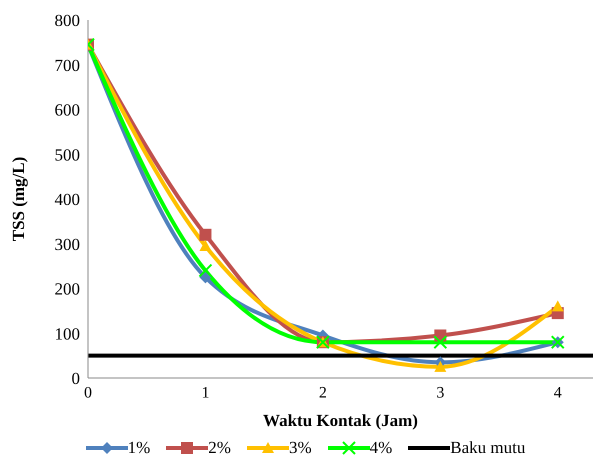 This screenshot has height=469, width=595. What do you see at coordinates (67, 244) in the screenshot?
I see `y-tick-label: 300` at bounding box center [67, 244].